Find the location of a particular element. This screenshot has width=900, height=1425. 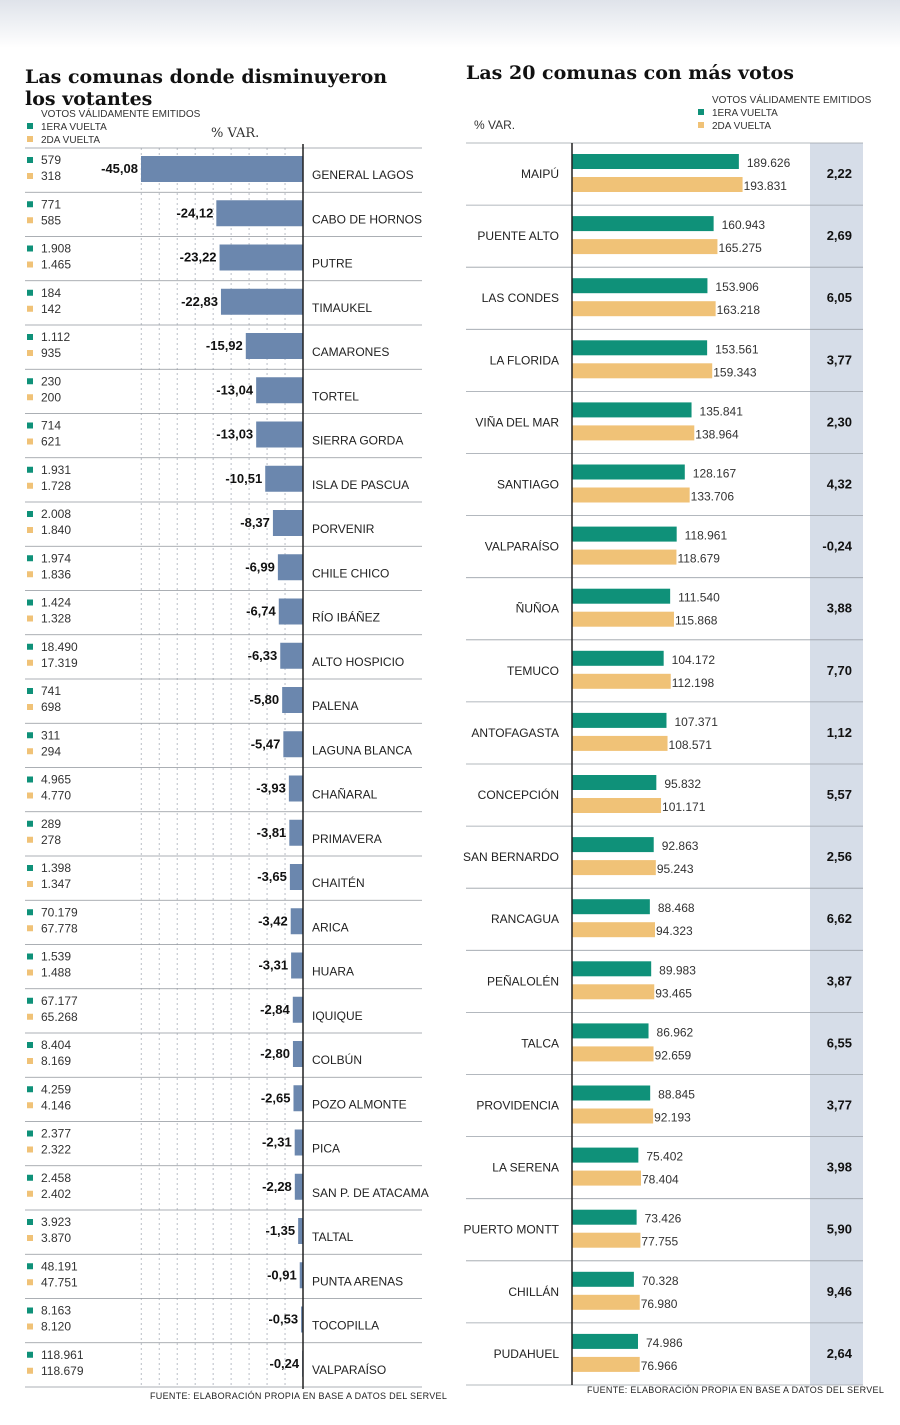

first-round-value: 135.841 is located at coordinates (722, 411).